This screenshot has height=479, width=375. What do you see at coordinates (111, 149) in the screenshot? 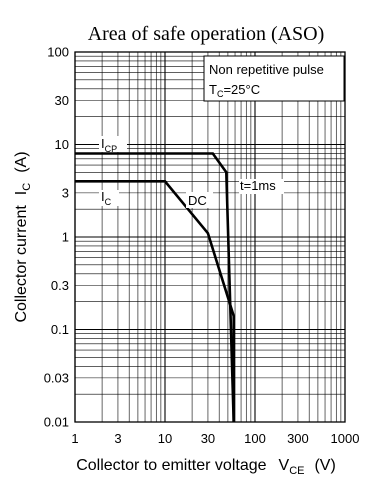
I see `annotation-icp-subscript: CP` at bounding box center [111, 149].